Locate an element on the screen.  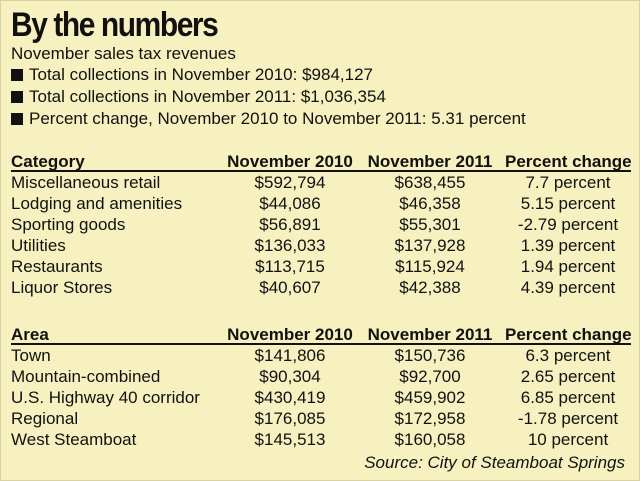
value-2011: $160,058 is located at coordinates (430, 439).